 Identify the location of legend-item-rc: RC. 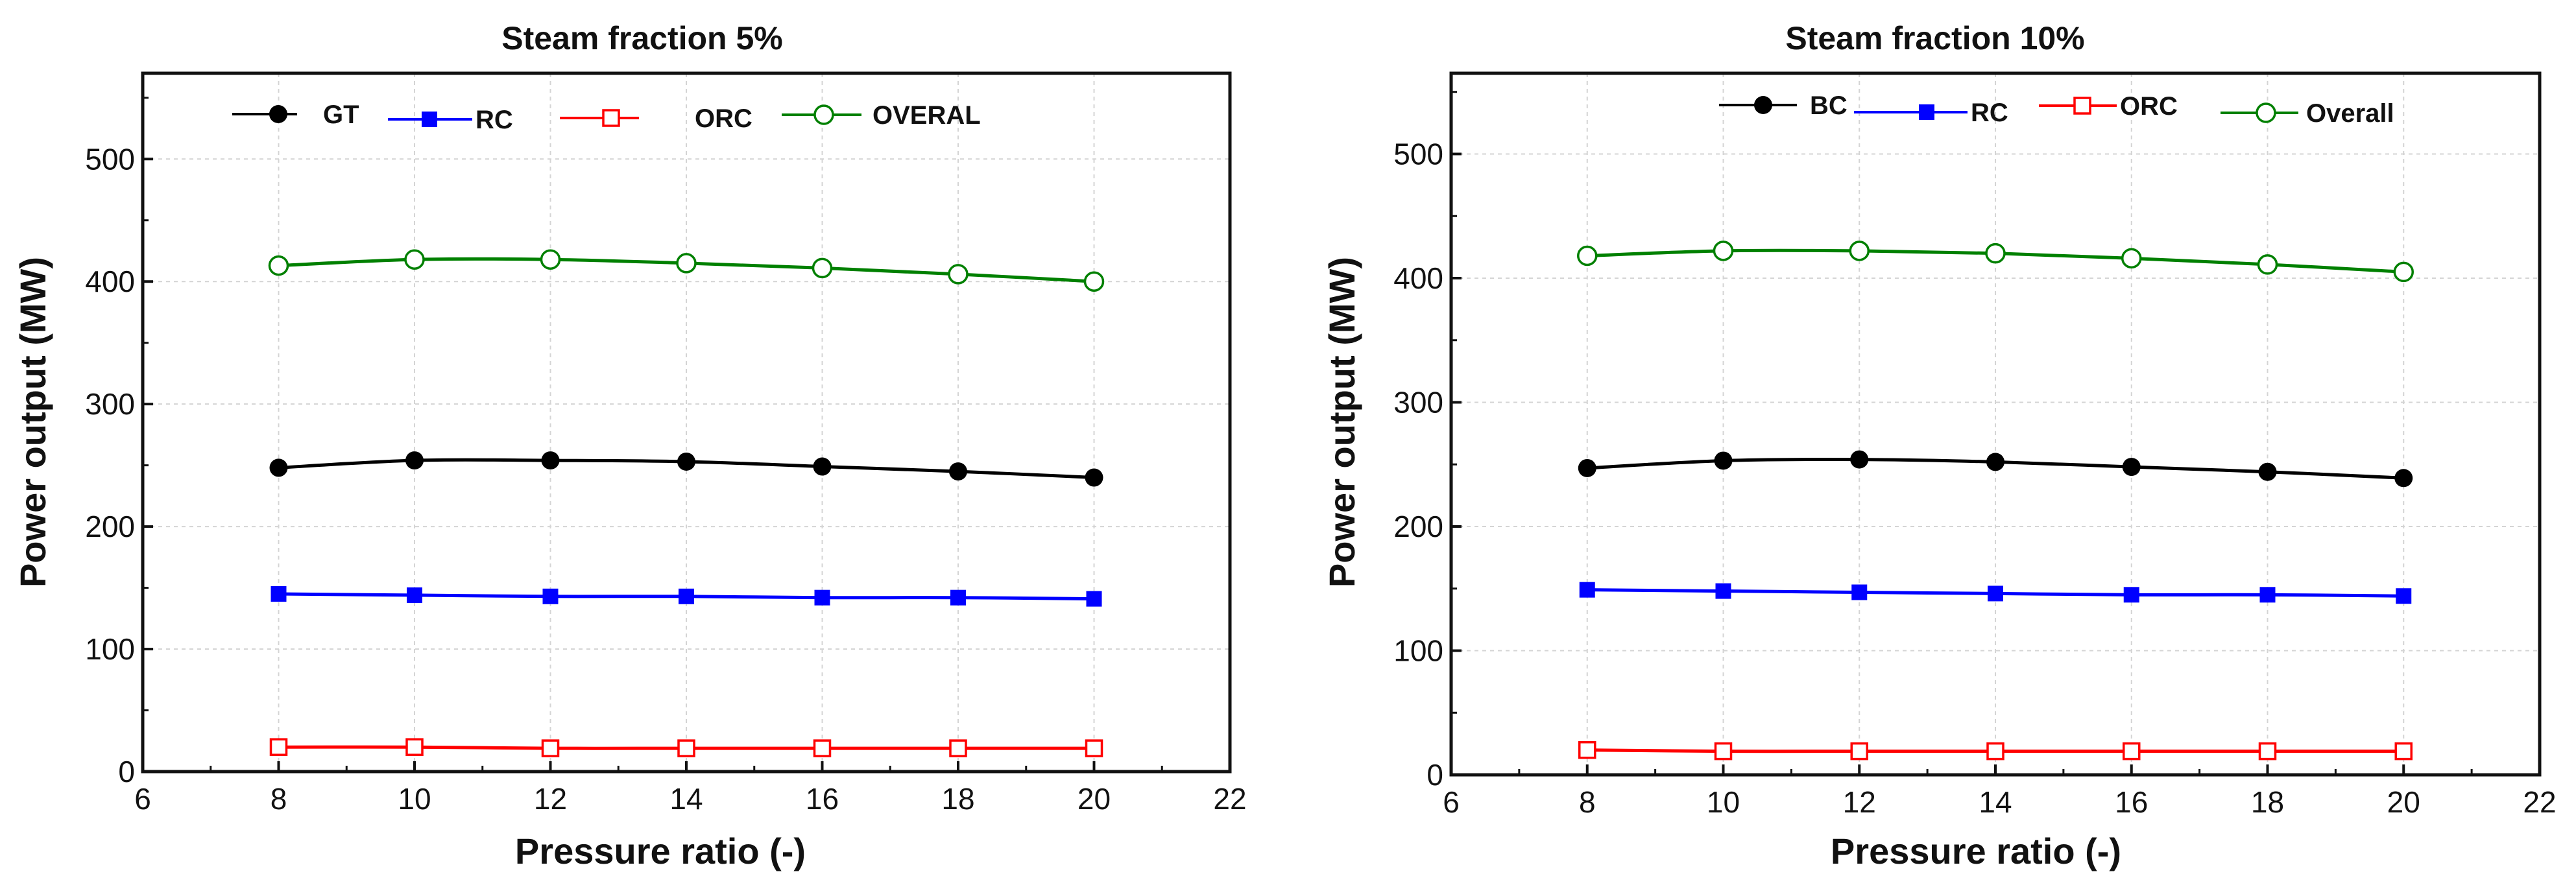
(450, 120).